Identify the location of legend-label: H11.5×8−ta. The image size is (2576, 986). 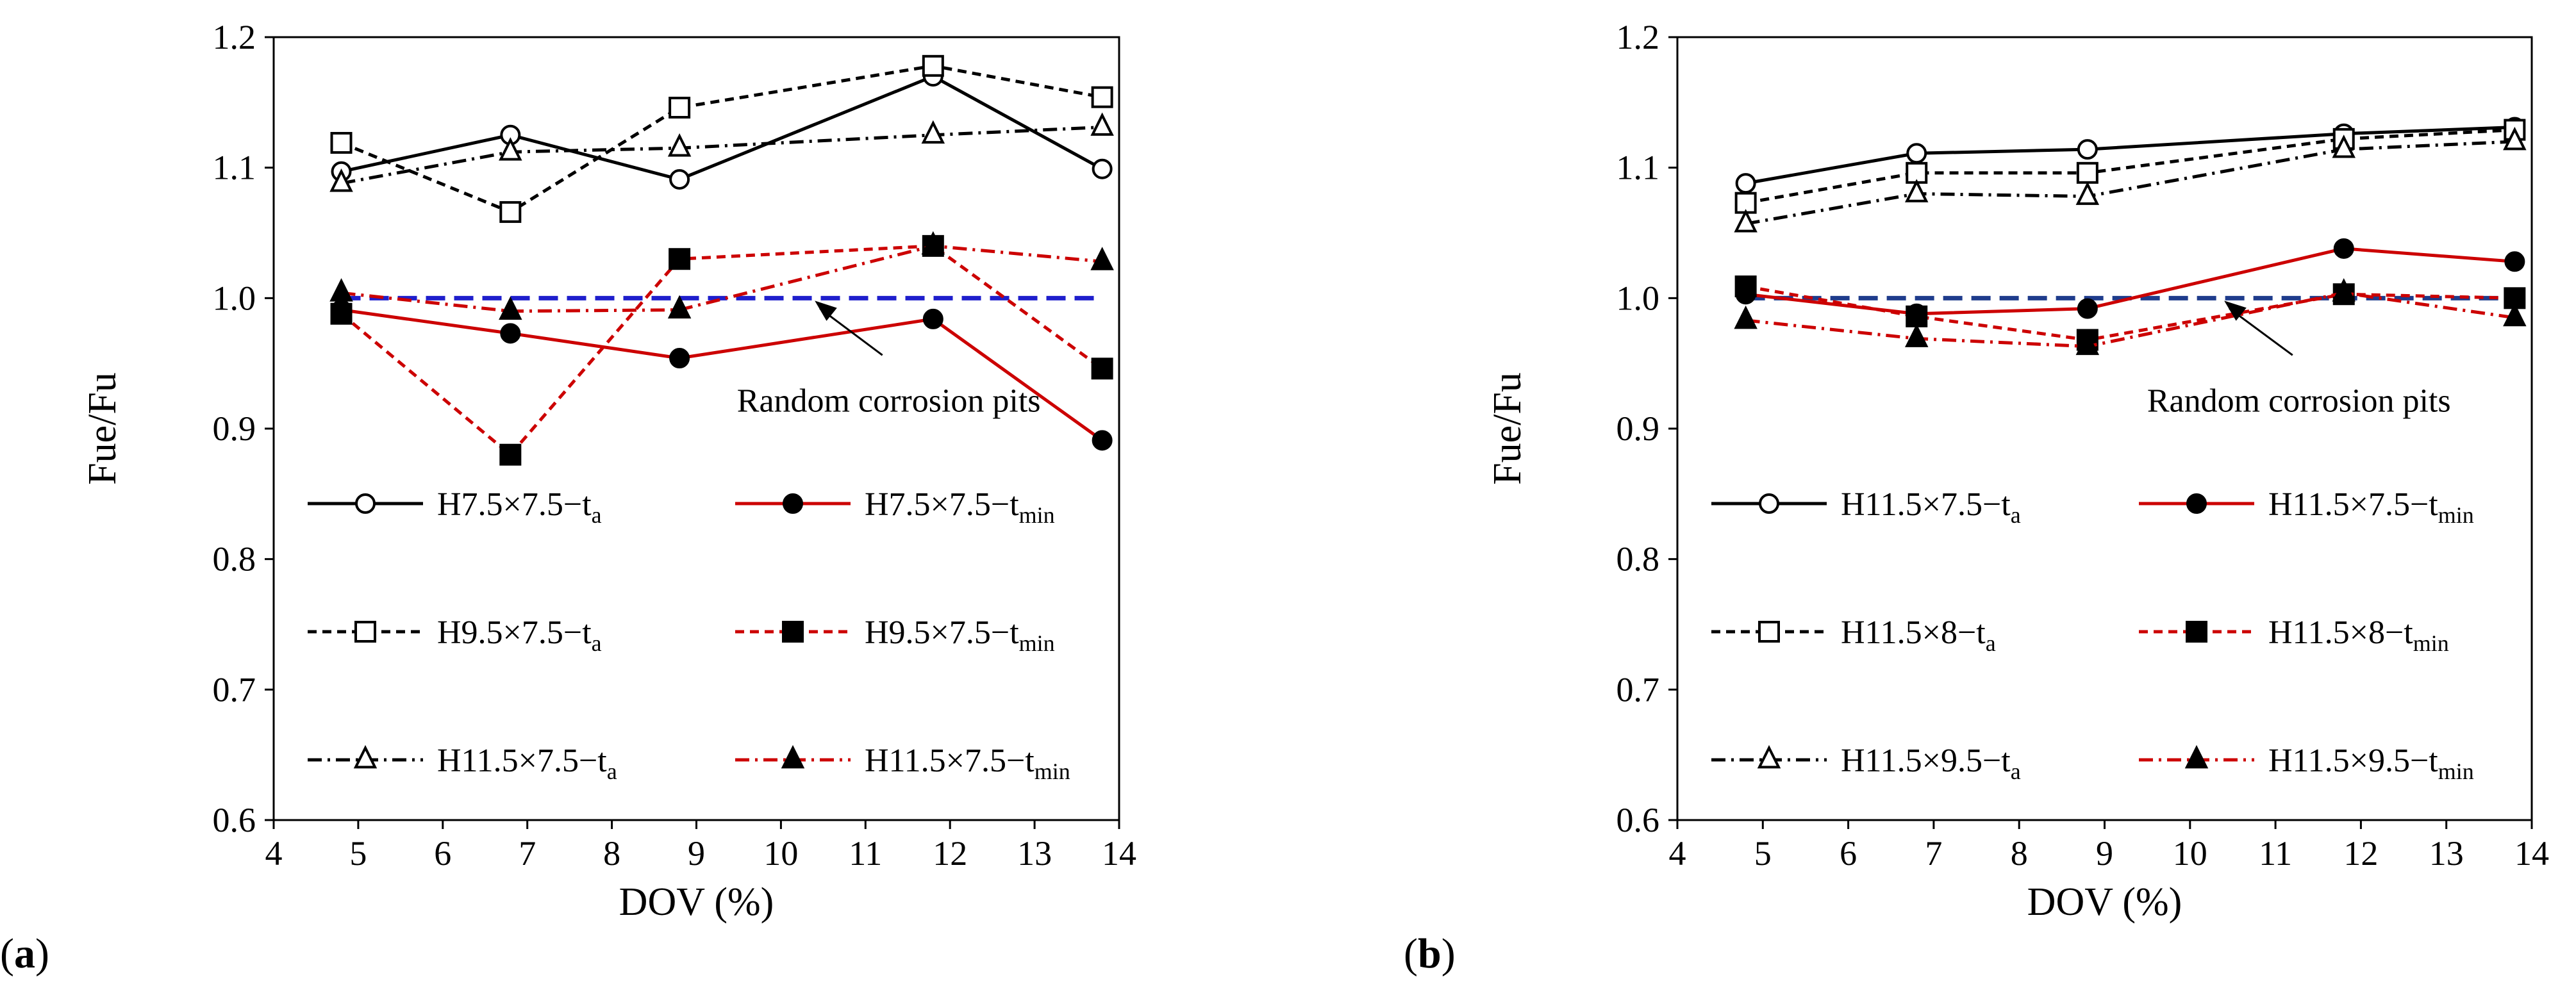
(1918, 635).